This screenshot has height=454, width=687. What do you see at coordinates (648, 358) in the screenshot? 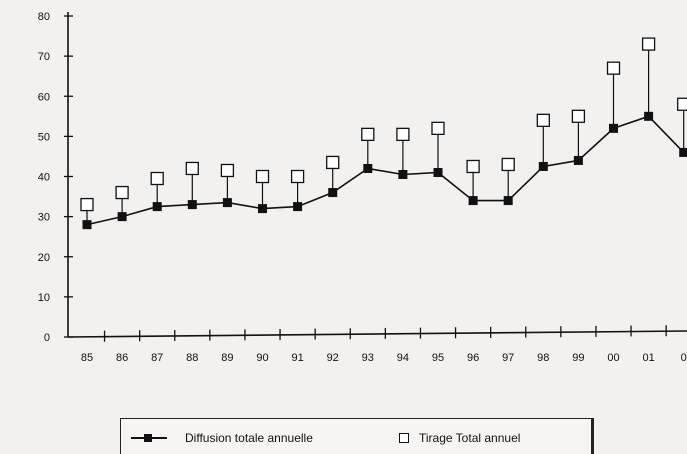
I see `x-tick-label: 01` at bounding box center [648, 358].